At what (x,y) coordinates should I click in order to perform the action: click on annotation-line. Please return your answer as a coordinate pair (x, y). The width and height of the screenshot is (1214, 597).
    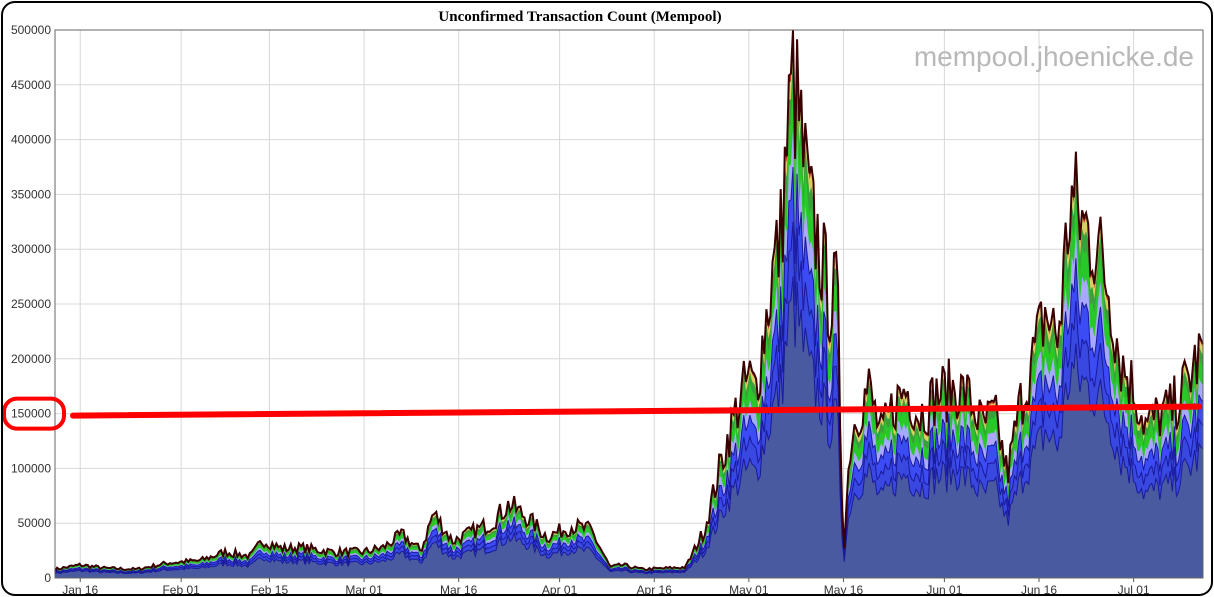
    Looking at the image, I should click on (636, 411).